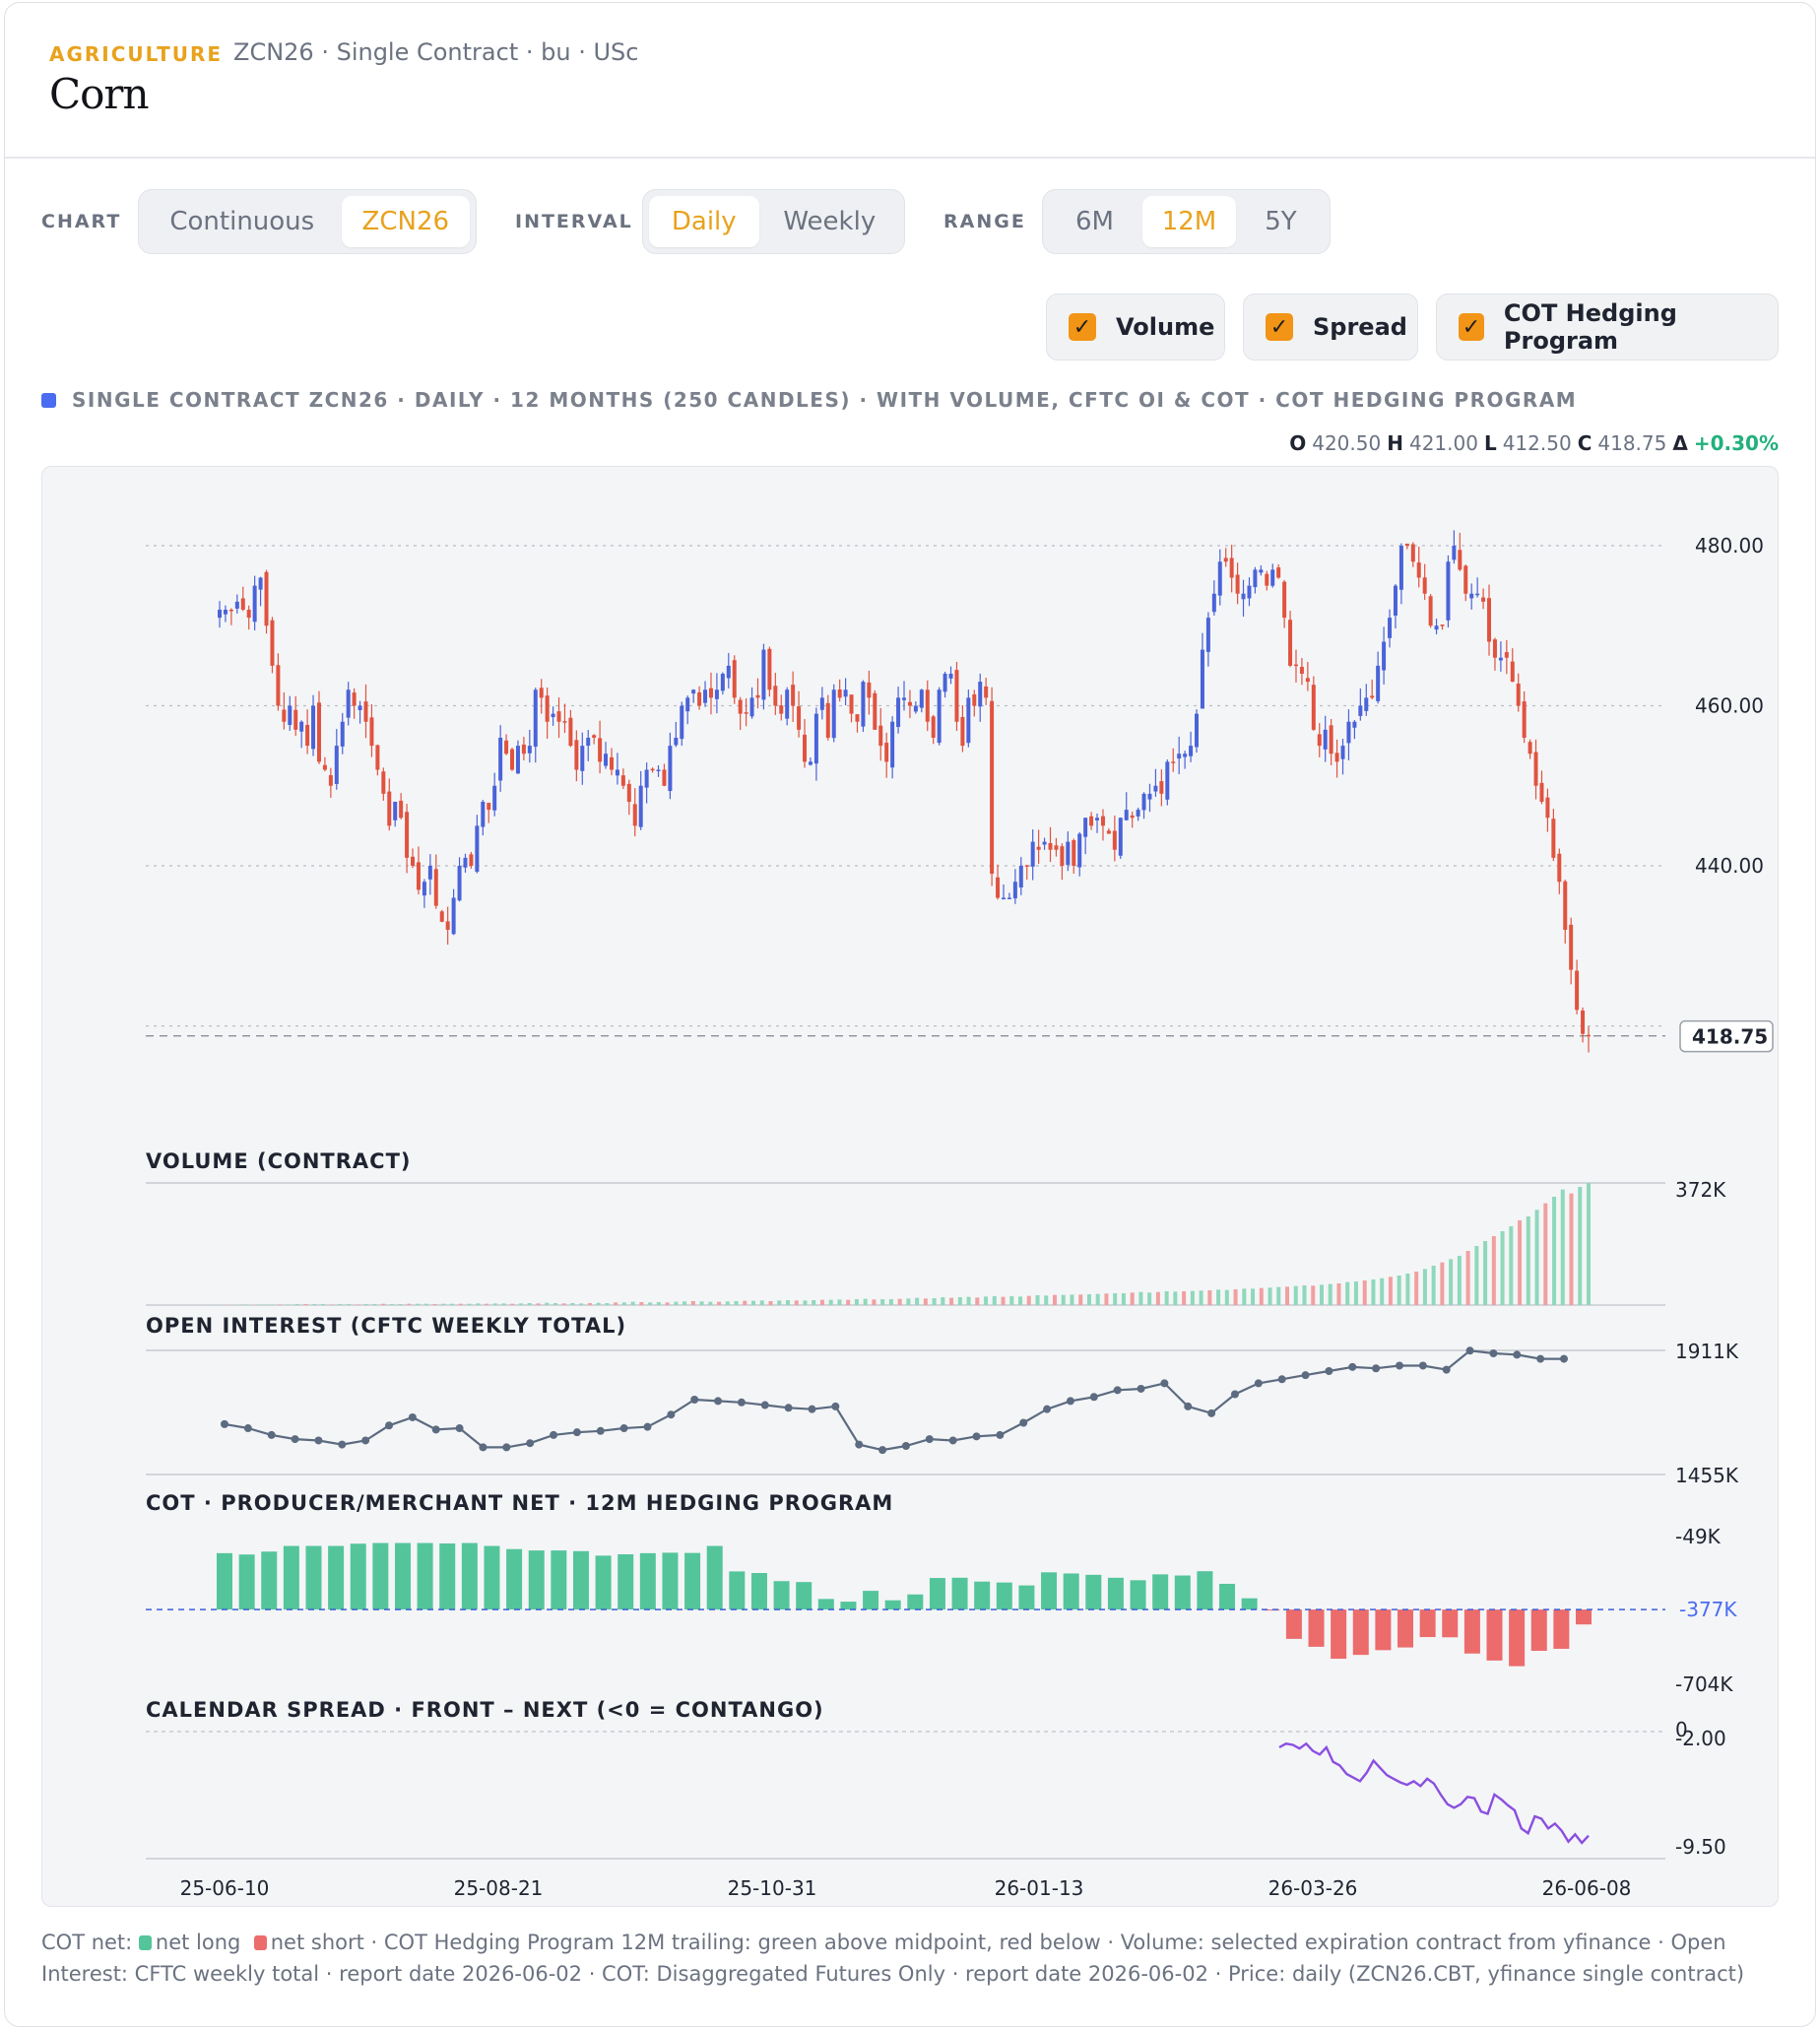  I want to click on cot-midpoint-label: -377K, so click(1708, 1609).